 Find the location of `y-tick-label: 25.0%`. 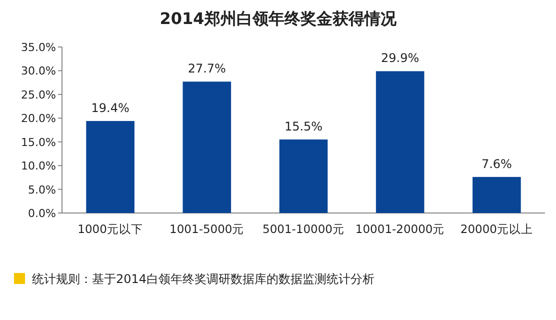

y-tick-label: 25.0% is located at coordinates (38, 95).